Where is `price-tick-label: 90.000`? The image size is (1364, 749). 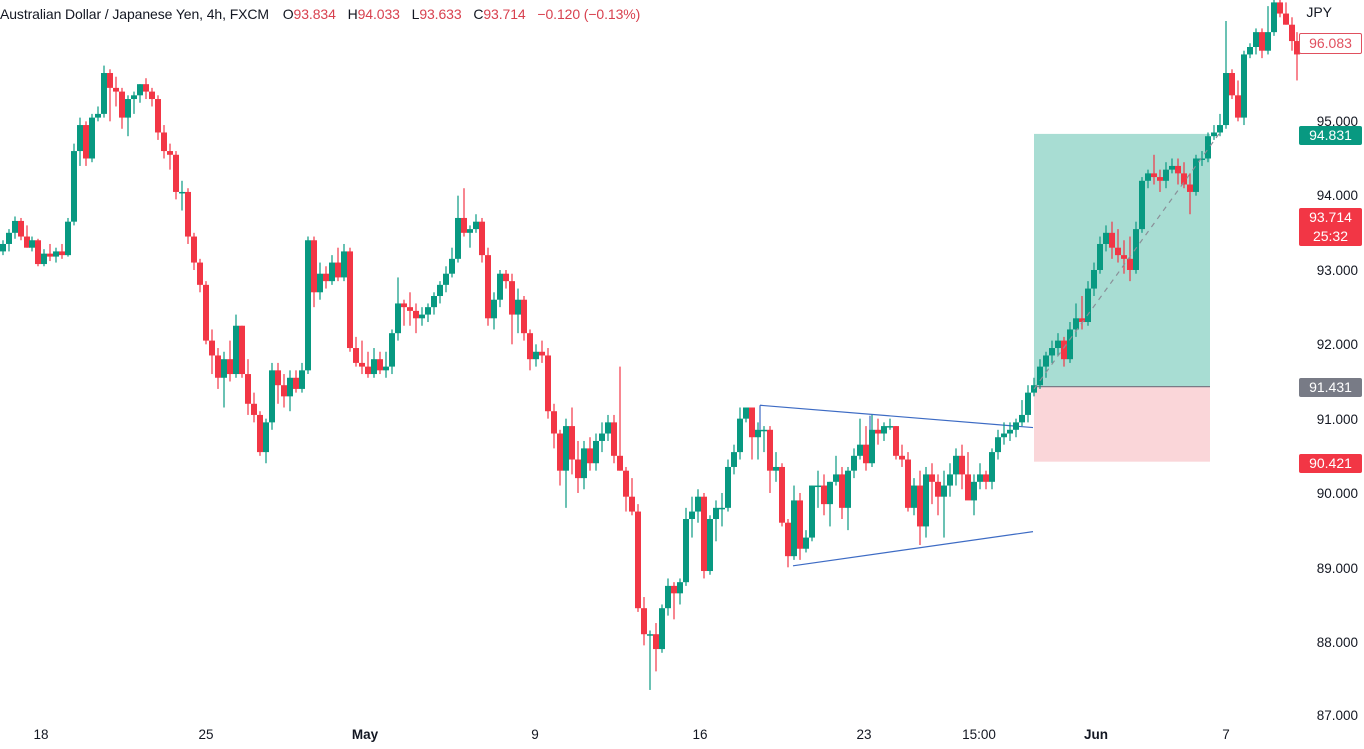 price-tick-label: 90.000 is located at coordinates (1337, 493).